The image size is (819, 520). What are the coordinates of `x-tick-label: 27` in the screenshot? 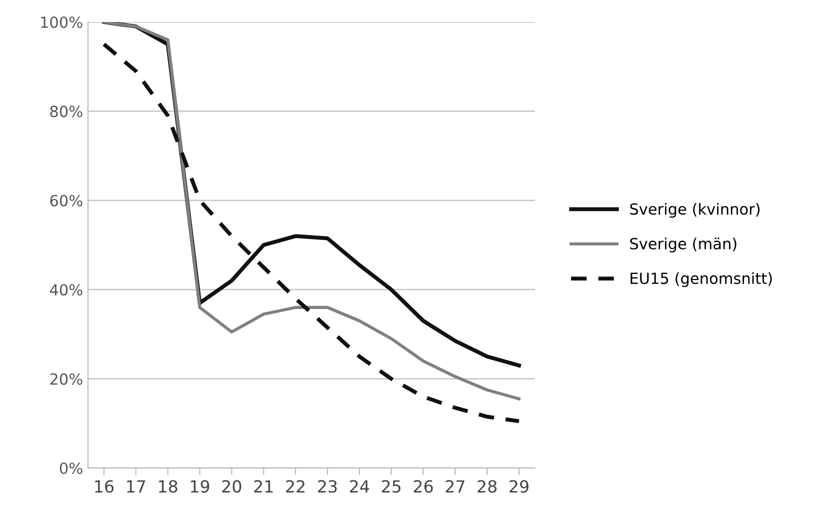 It's located at (455, 486).